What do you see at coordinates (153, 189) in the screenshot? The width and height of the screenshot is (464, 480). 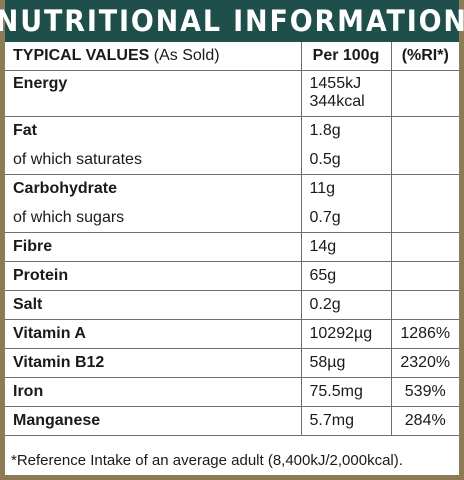 I see `row-label: Carbohydrate` at bounding box center [153, 189].